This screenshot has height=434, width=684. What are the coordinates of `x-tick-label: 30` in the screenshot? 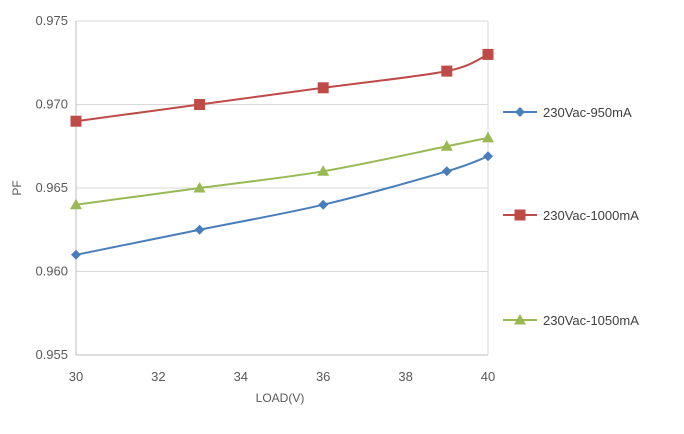 It's located at (76, 376).